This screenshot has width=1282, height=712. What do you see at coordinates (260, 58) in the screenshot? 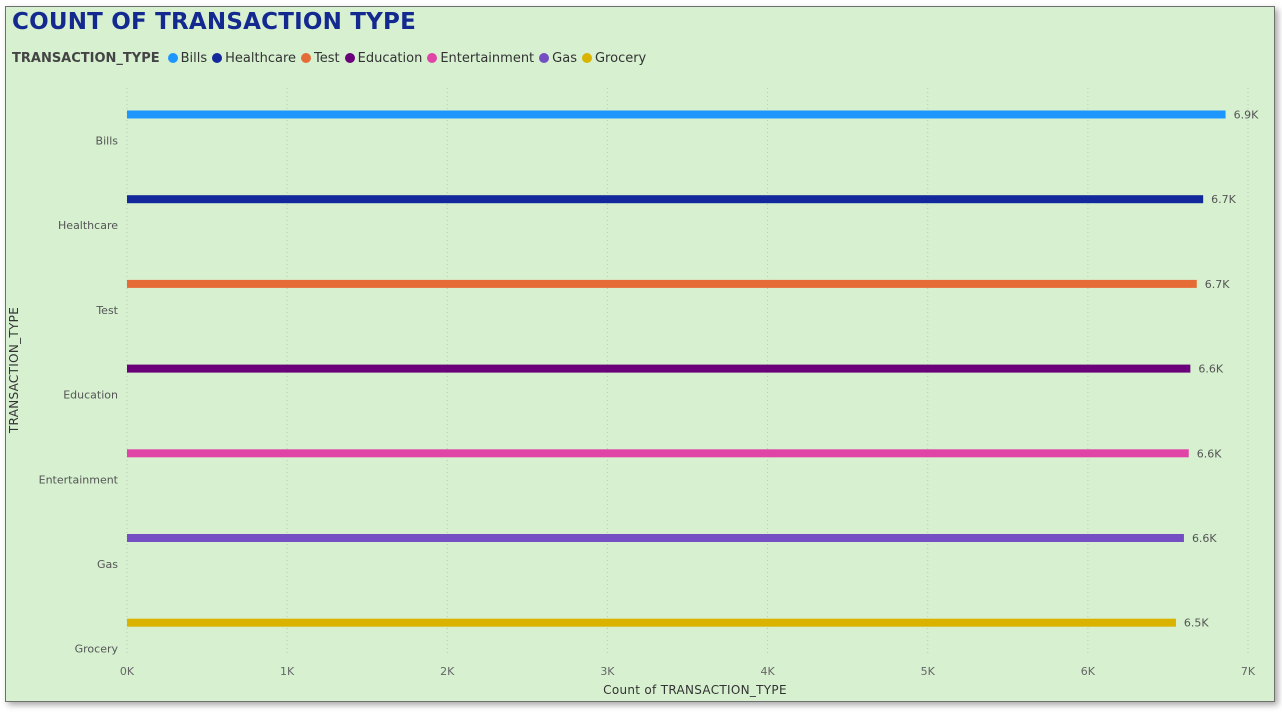
I see `legend-label: Healthcare` at bounding box center [260, 58].